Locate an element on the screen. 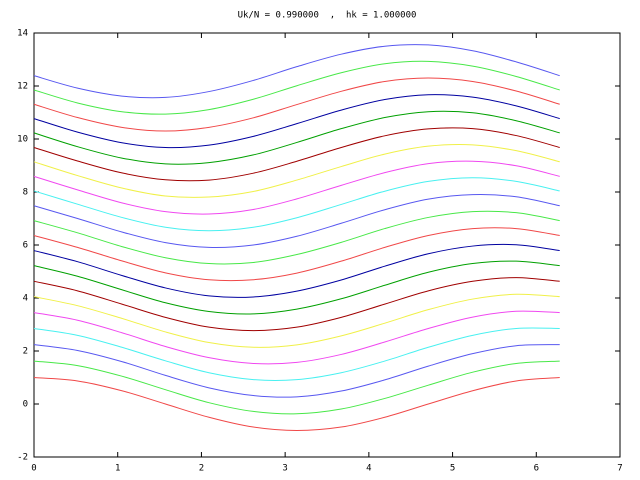  y-tick-label: 6 is located at coordinates (25, 246).